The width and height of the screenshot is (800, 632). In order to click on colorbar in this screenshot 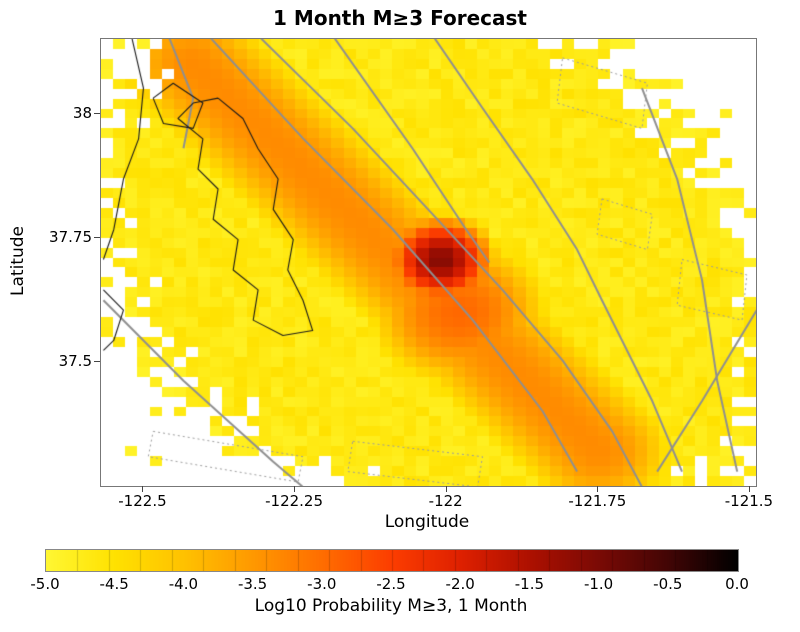, I will do `click(392, 560)`.